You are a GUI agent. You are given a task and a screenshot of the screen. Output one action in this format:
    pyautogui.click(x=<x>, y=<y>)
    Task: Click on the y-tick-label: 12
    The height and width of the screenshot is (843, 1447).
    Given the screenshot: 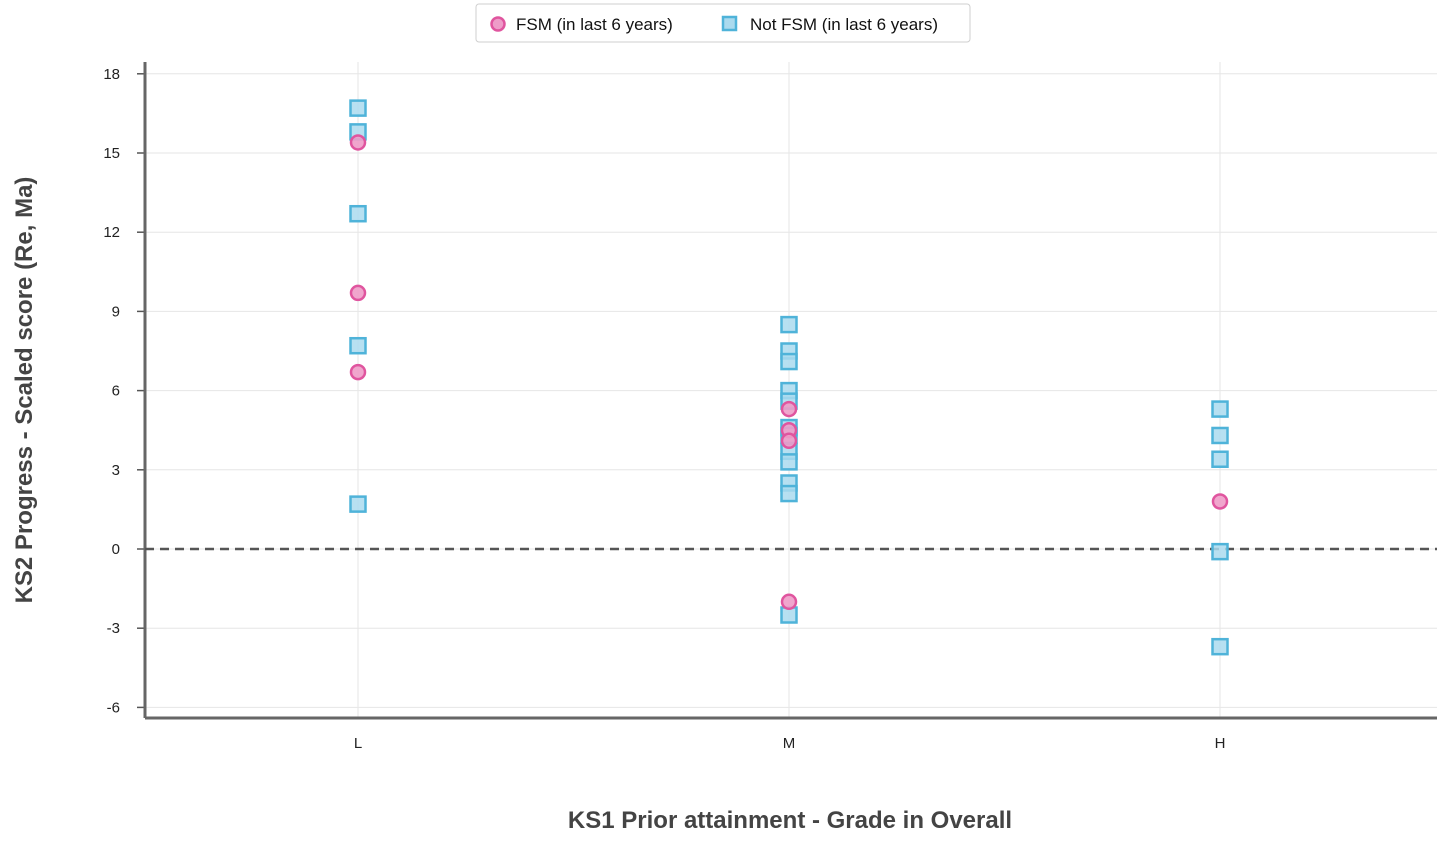 What is the action you would take?
    pyautogui.click(x=111, y=232)
    